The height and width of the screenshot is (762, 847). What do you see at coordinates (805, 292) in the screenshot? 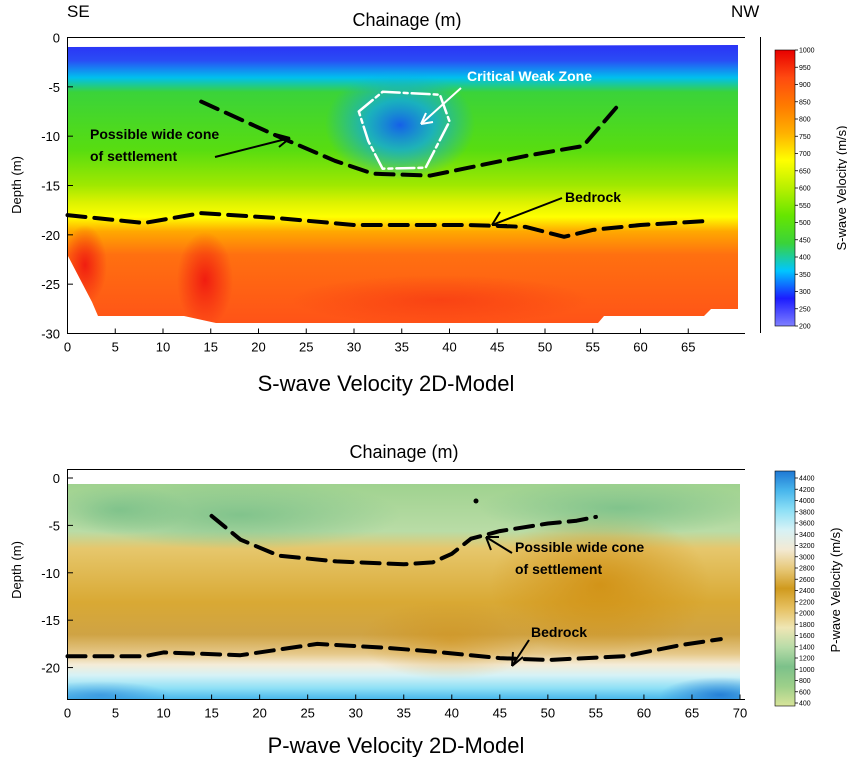
I see `s-colorbar-tick-label: 300` at bounding box center [805, 292].